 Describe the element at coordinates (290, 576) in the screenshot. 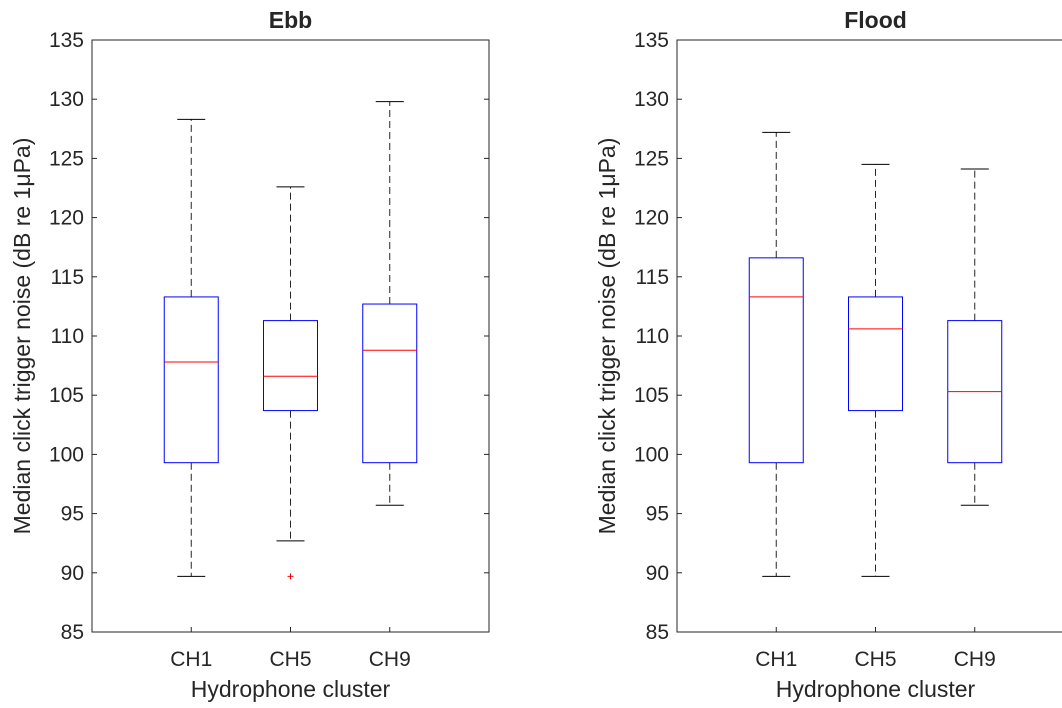

I see `outlier-marker` at that location.